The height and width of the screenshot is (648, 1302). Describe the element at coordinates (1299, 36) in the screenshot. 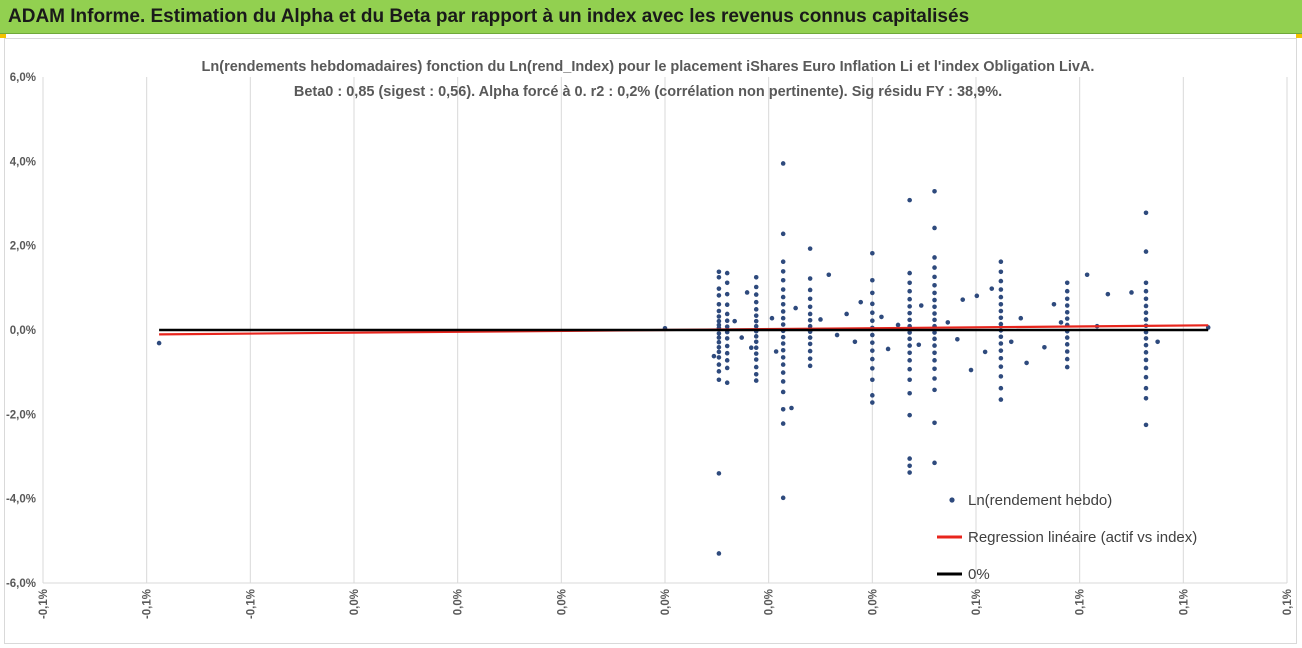

I see `banner-corner-right` at that location.